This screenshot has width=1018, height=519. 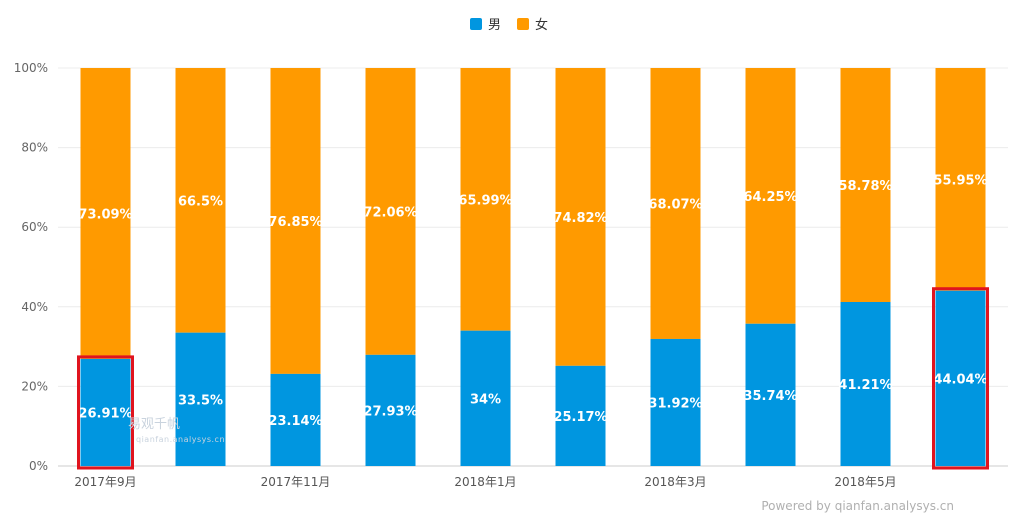 I want to click on data-label-female: 73.09%, so click(x=105, y=214).